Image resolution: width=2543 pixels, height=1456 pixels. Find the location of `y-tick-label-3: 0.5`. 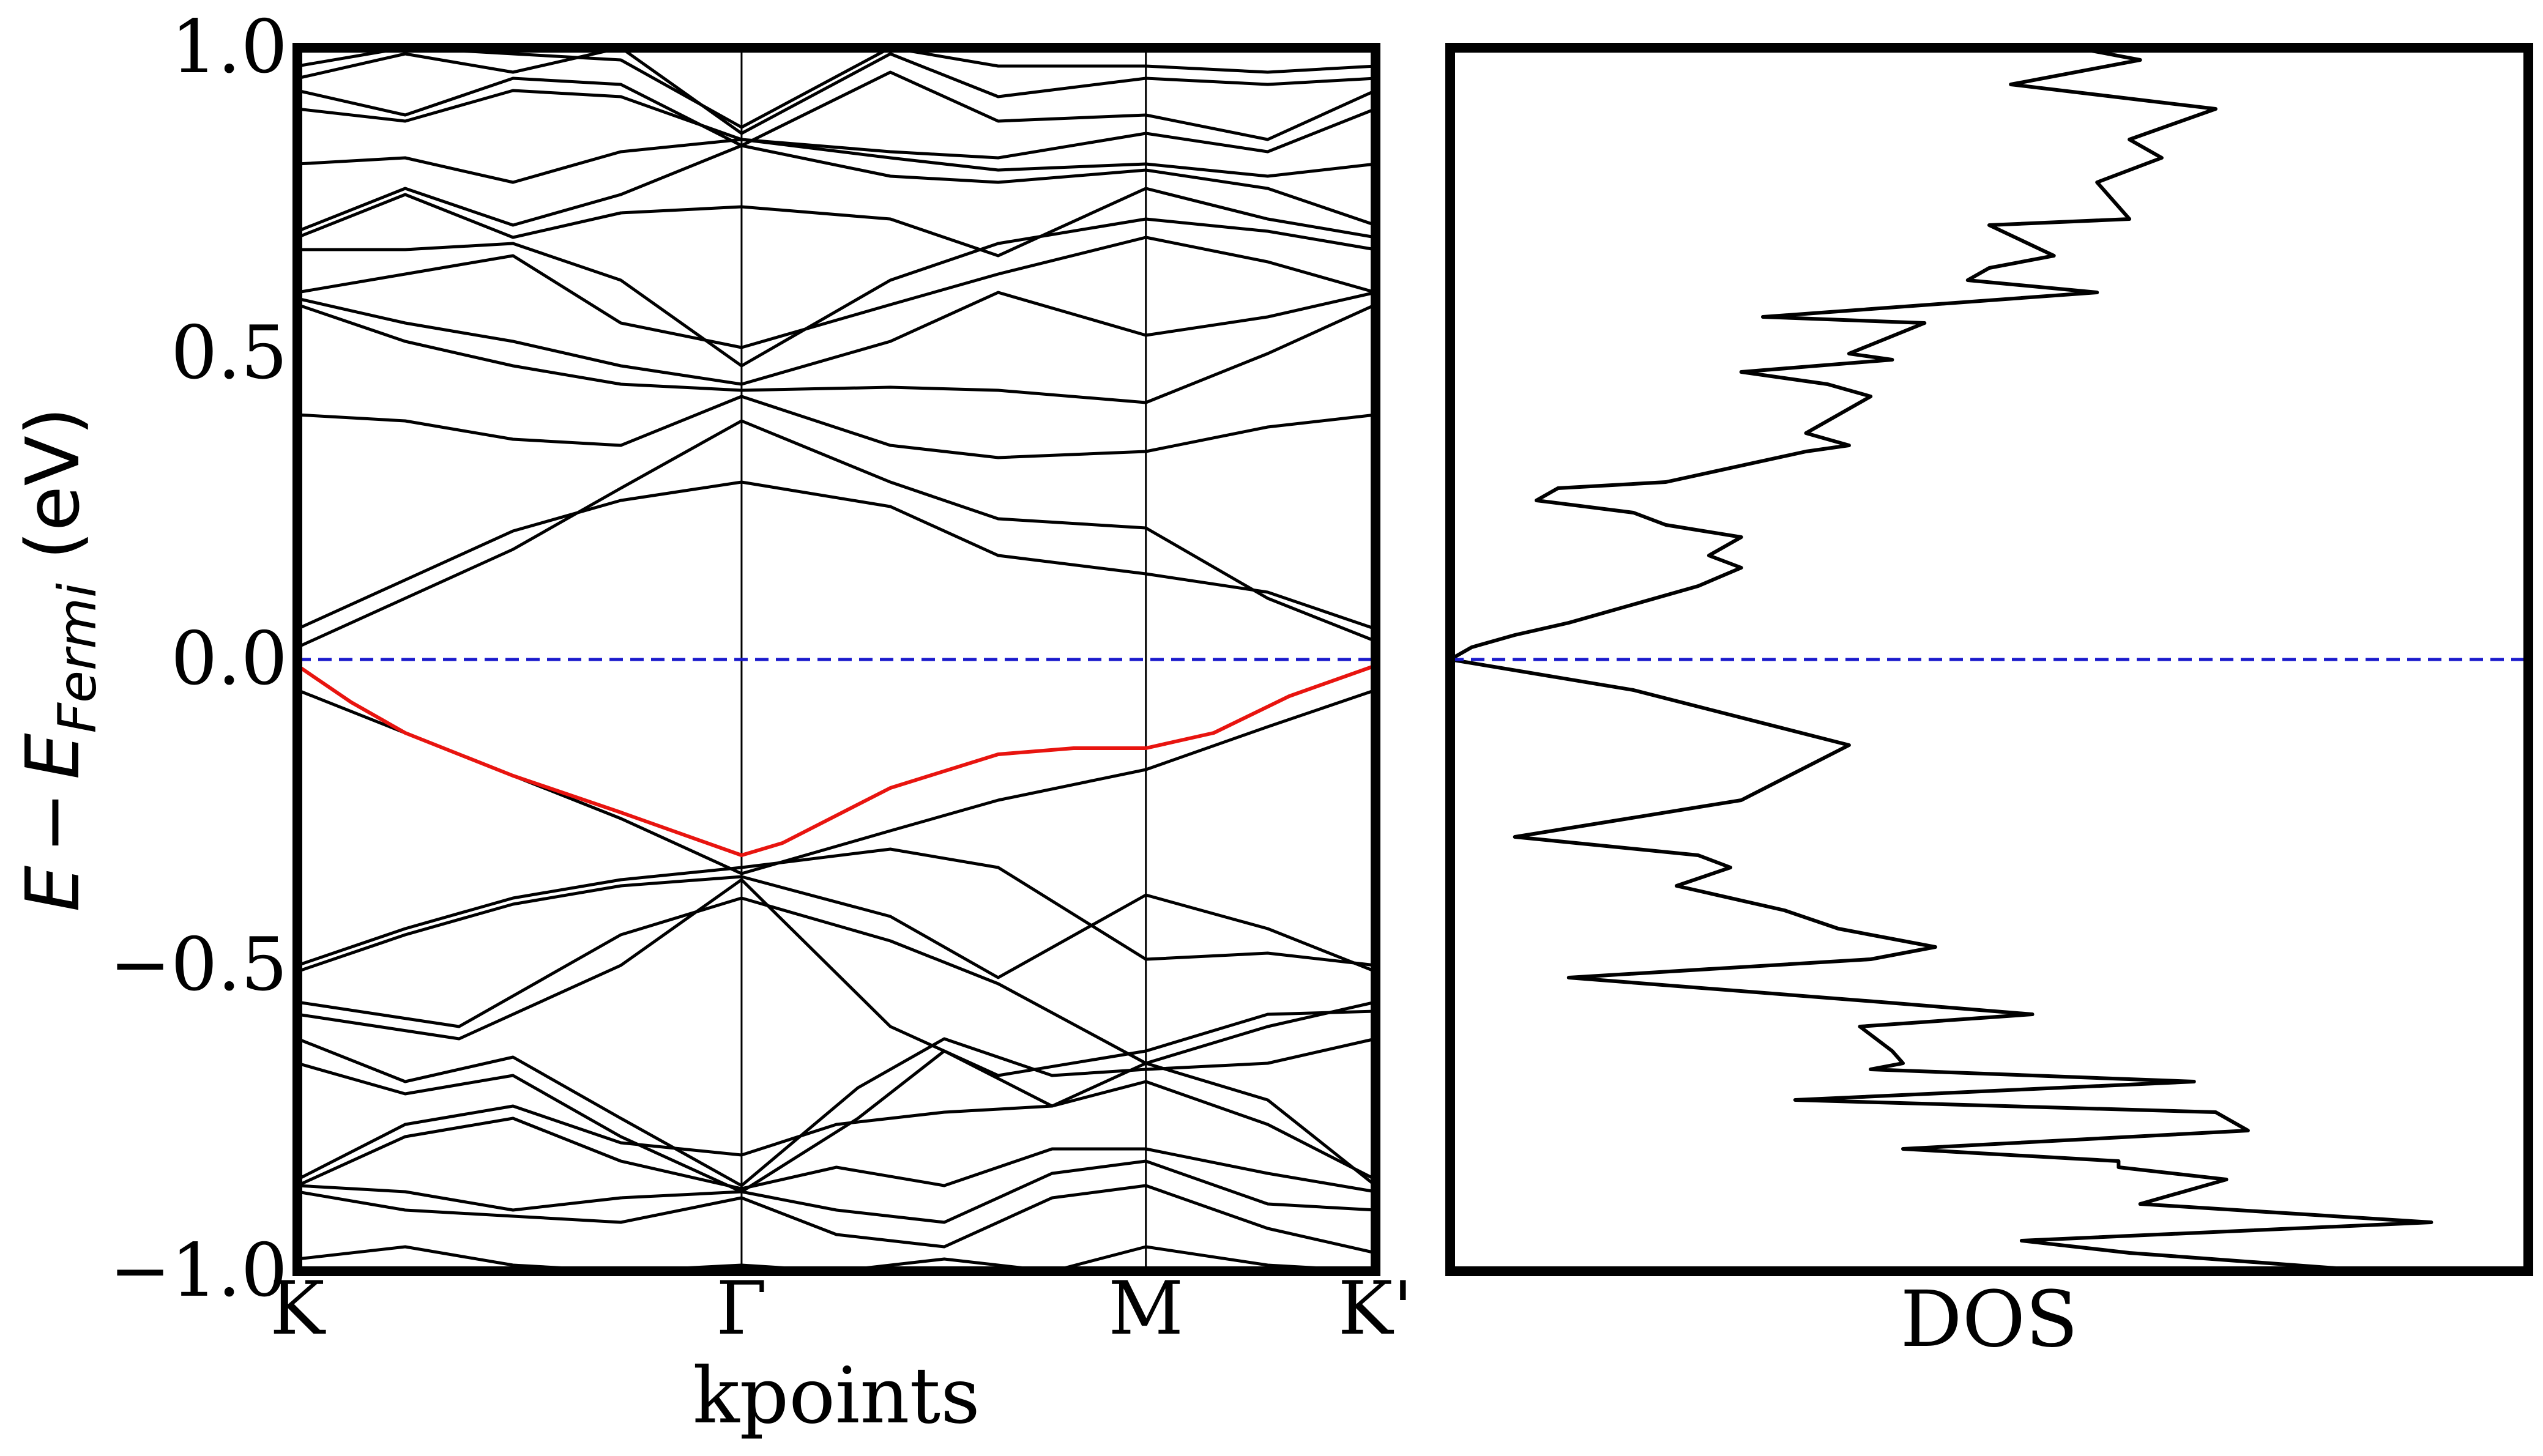

y-tick-label-3: 0.5 is located at coordinates (229, 353).